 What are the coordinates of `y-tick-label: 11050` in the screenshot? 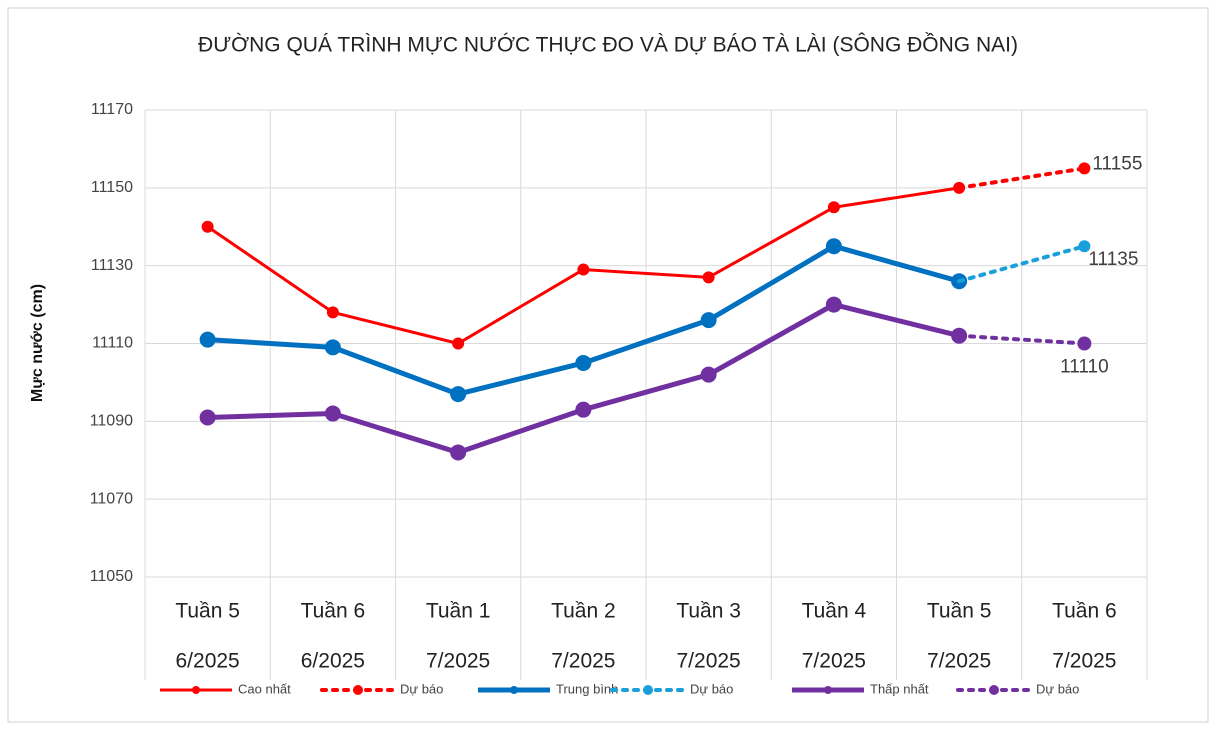 It's located at (111, 576).